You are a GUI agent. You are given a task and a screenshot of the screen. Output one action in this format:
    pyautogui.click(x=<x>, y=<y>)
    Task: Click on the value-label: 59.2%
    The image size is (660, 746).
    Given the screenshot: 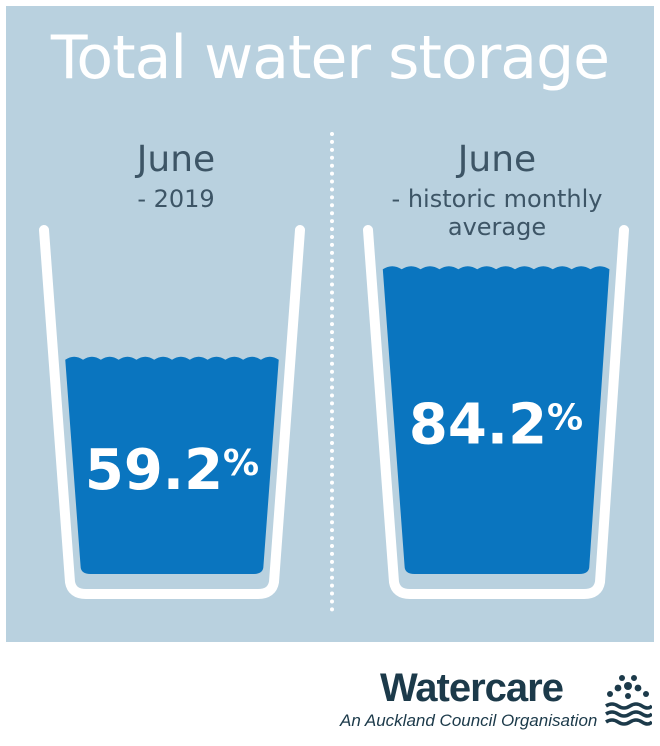 What is the action you would take?
    pyautogui.click(x=172, y=470)
    